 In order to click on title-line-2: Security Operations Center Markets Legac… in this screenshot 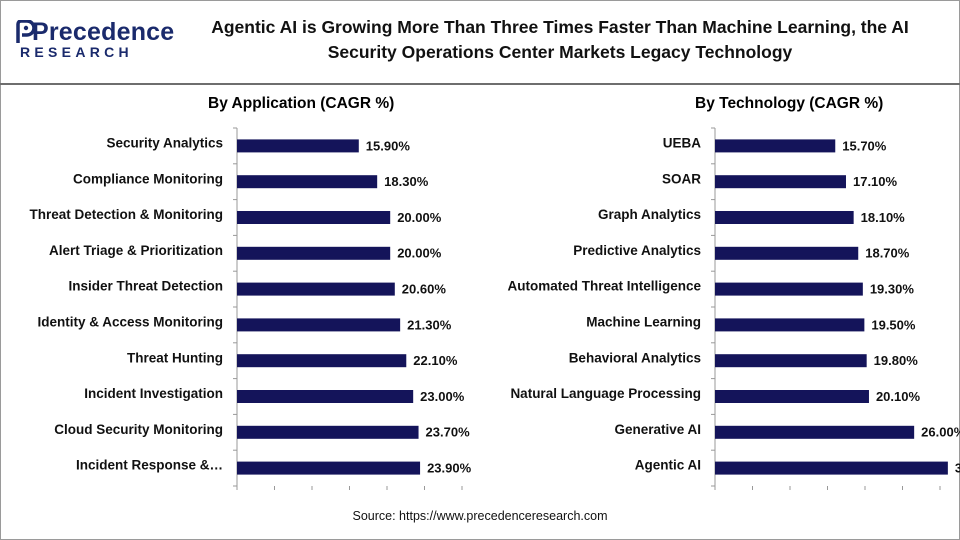, I will do `click(560, 52)`.